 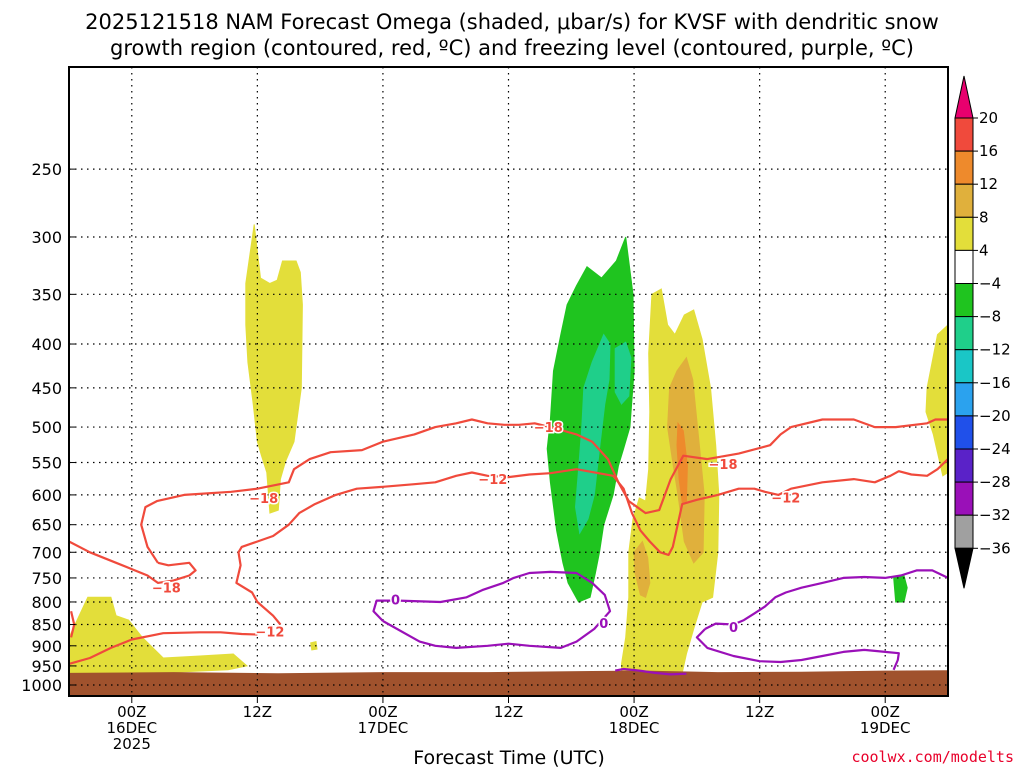 I want to click on y-tick-label: 500, so click(x=46, y=427).